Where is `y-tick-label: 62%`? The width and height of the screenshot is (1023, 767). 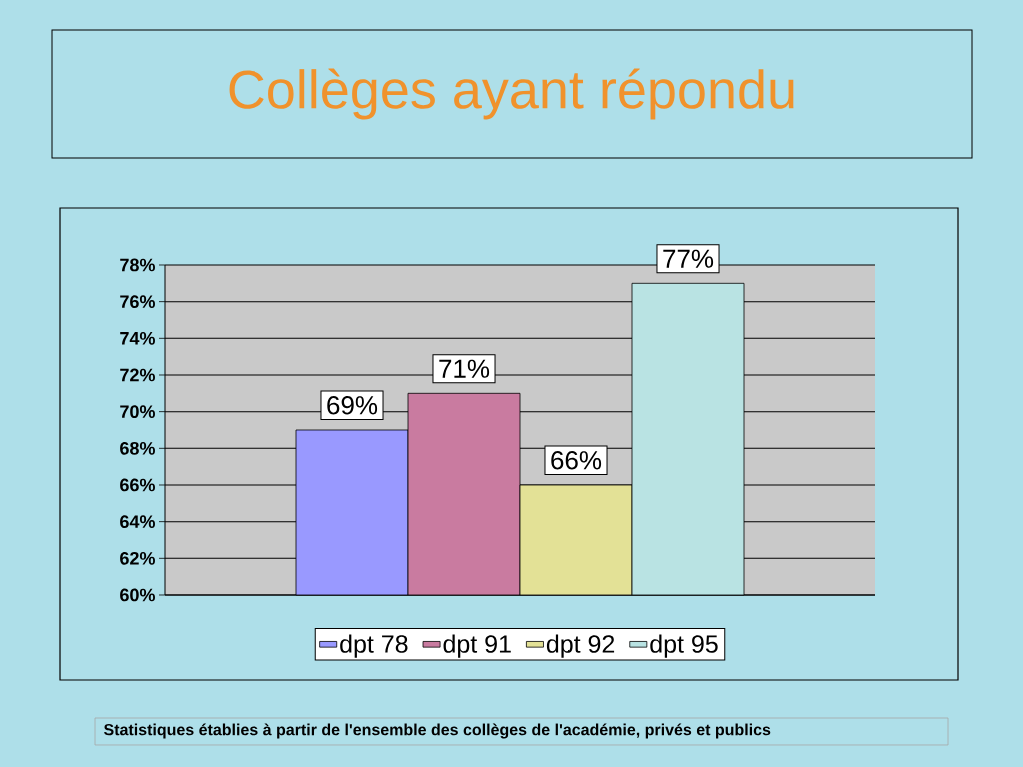 y-tick-label: 62% is located at coordinates (137, 558).